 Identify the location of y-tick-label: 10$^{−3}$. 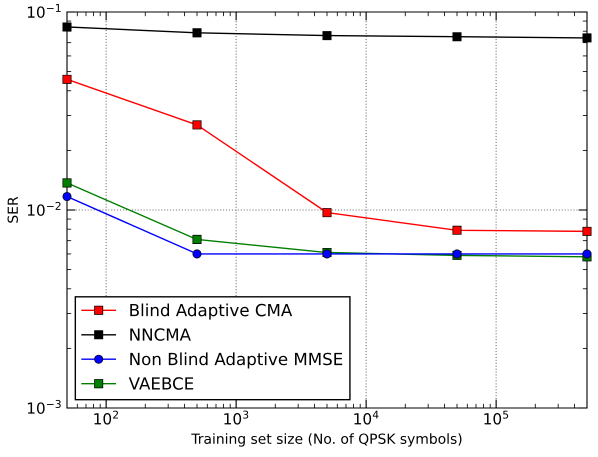
(44, 407).